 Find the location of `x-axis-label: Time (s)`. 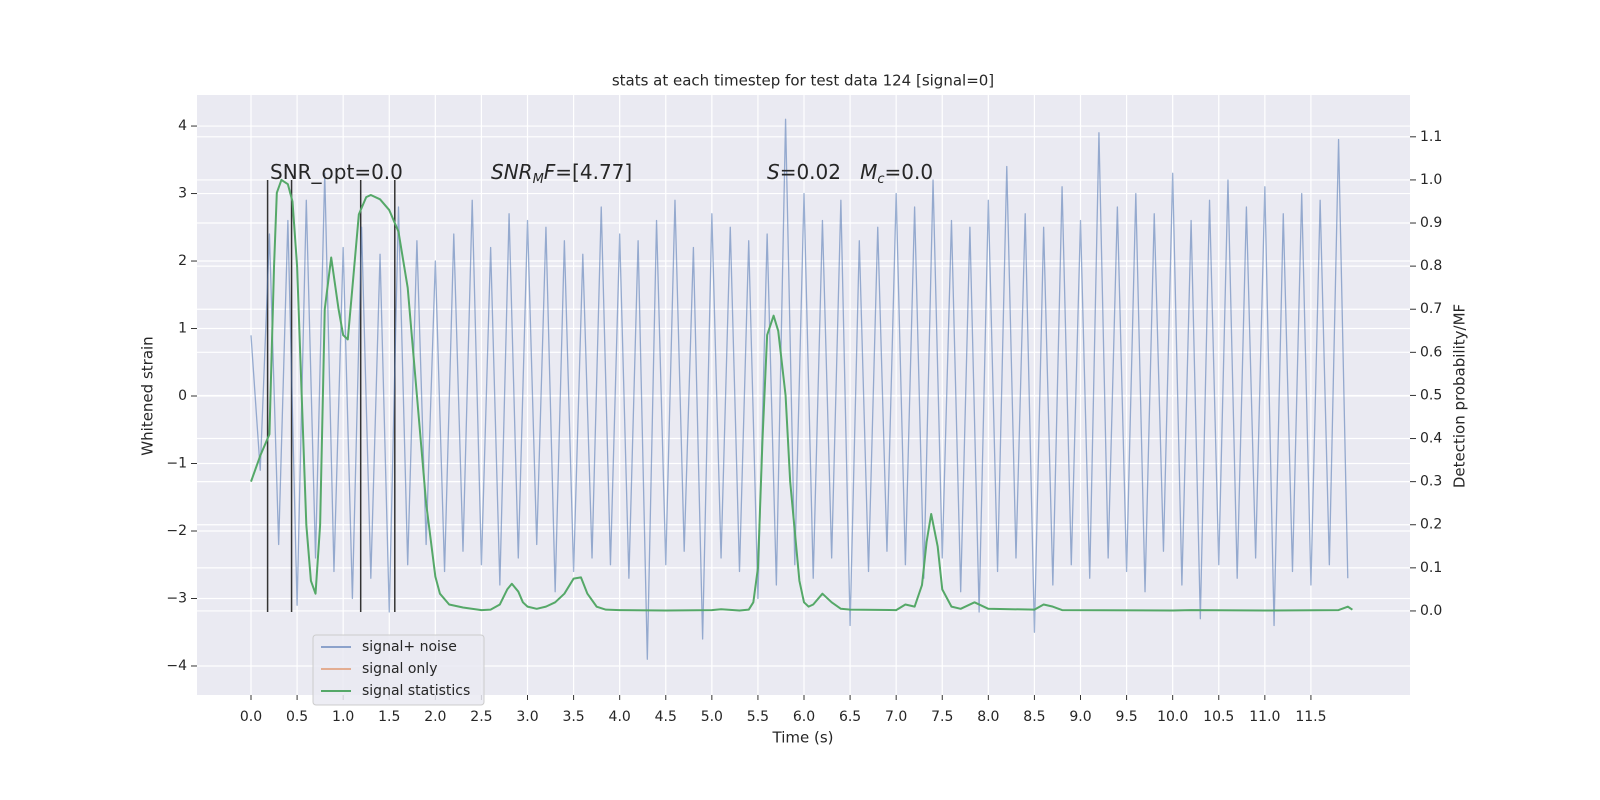

x-axis-label: Time (s) is located at coordinates (803, 738).